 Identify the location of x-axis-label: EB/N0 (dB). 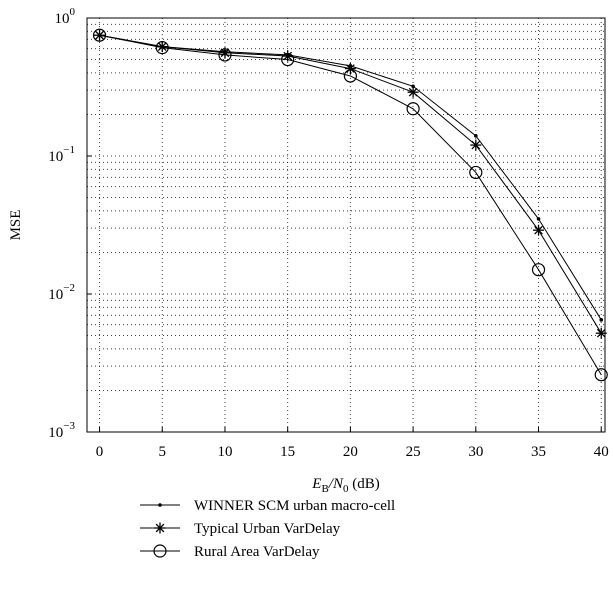
(345, 485).